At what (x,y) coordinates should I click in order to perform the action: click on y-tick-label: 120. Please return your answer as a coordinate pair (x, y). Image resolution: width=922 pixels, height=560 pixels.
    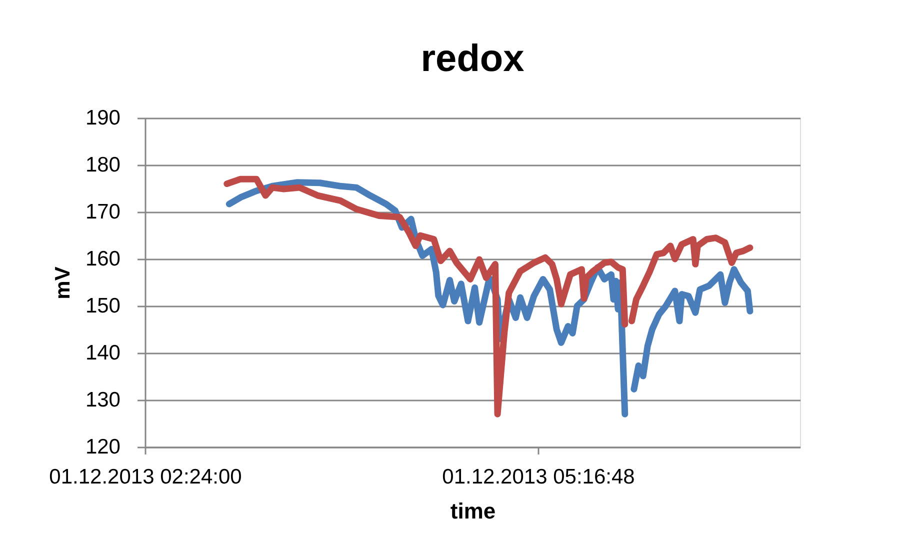
    Looking at the image, I should click on (102, 447).